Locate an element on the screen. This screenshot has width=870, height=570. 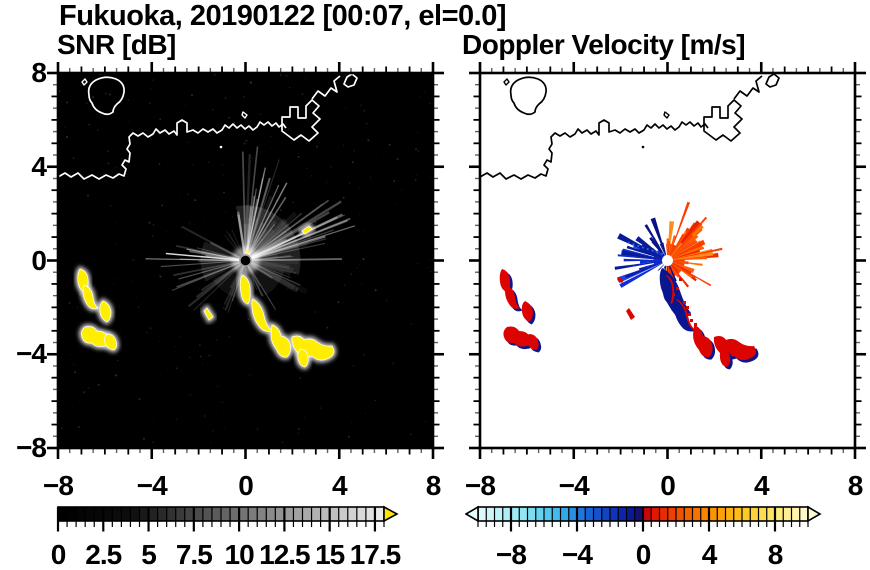
x-axis-tick-label: 0 is located at coordinates (246, 485).